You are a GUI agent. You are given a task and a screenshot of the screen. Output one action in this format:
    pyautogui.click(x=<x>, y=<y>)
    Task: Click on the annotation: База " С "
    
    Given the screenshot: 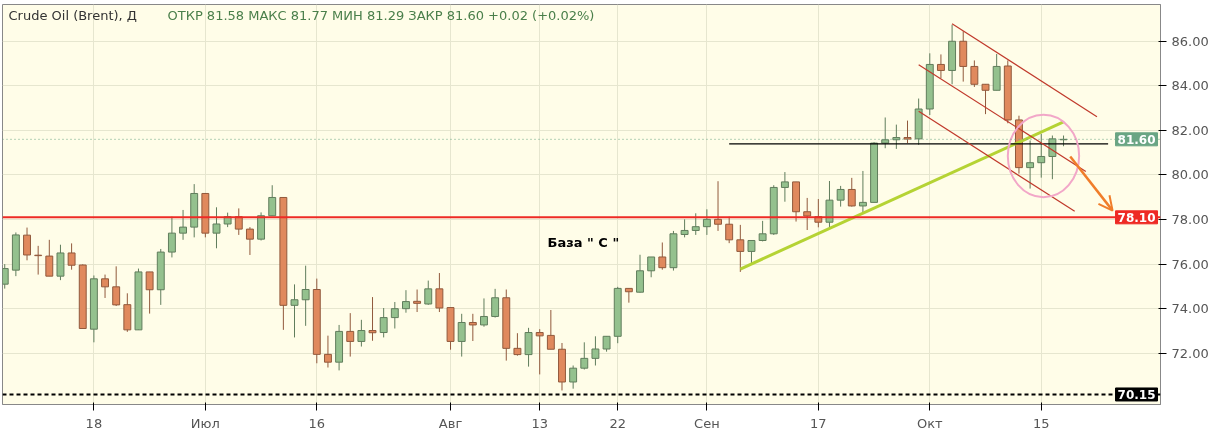 What is the action you would take?
    pyautogui.click(x=583, y=242)
    